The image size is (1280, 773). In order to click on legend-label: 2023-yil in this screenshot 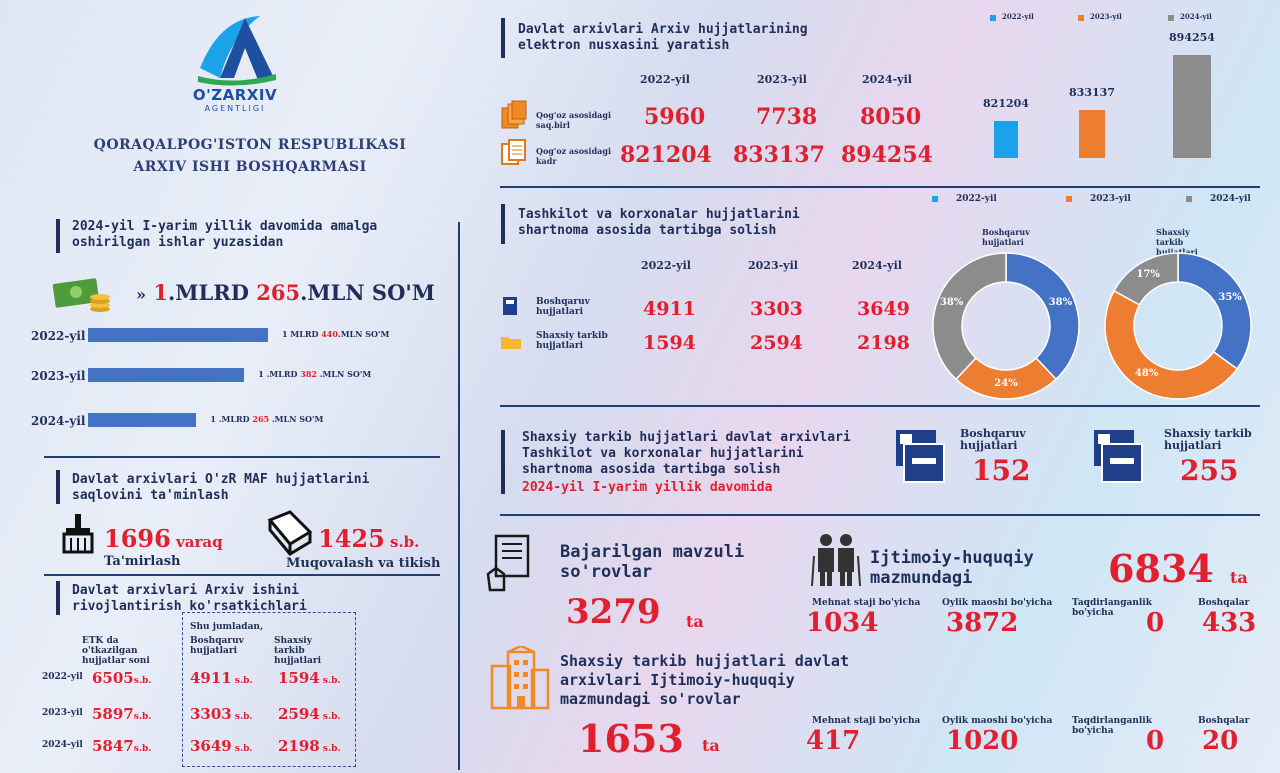, I will do `click(1106, 16)`.